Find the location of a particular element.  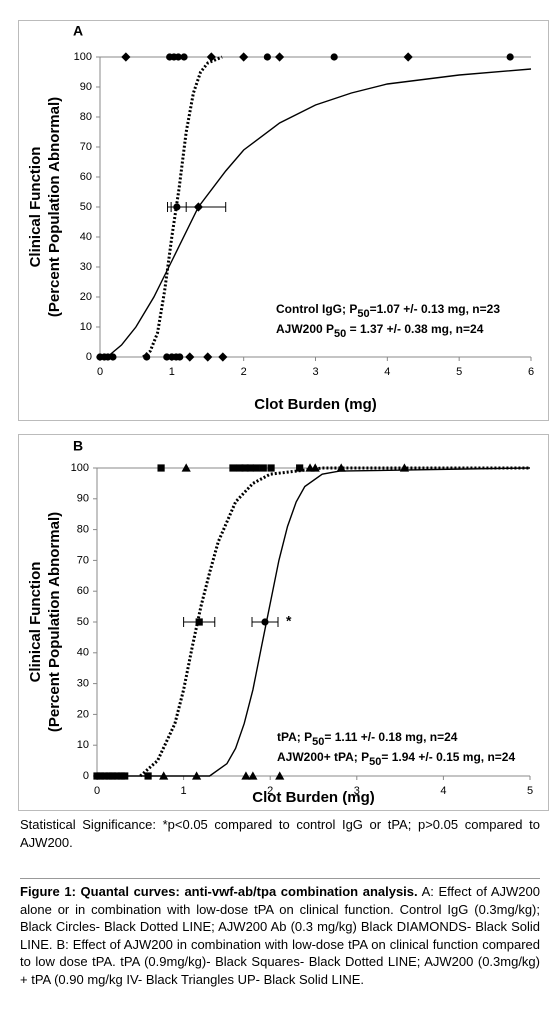

panel-label: B is located at coordinates (78, 446).